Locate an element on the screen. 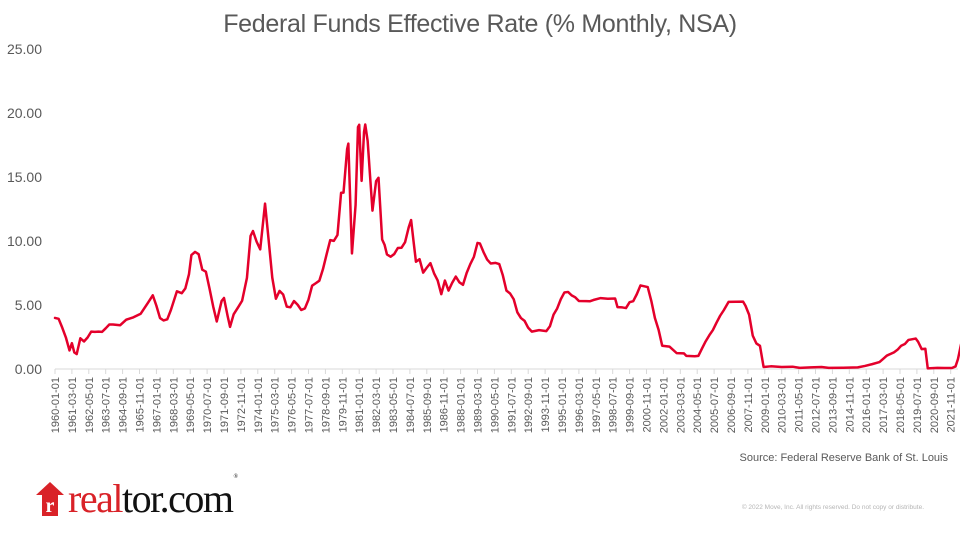 This screenshot has width=960, height=540. x-tick-label: 1971-09-01 is located at coordinates (225, 405).